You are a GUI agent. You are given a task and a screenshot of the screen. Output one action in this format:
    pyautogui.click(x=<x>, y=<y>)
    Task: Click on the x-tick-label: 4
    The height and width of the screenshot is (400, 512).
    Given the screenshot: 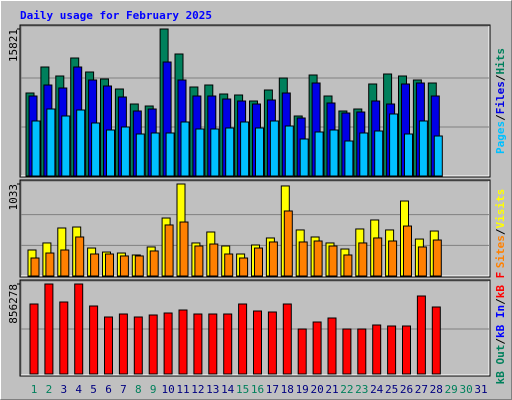 What is the action you would take?
    pyautogui.click(x=78, y=389)
    